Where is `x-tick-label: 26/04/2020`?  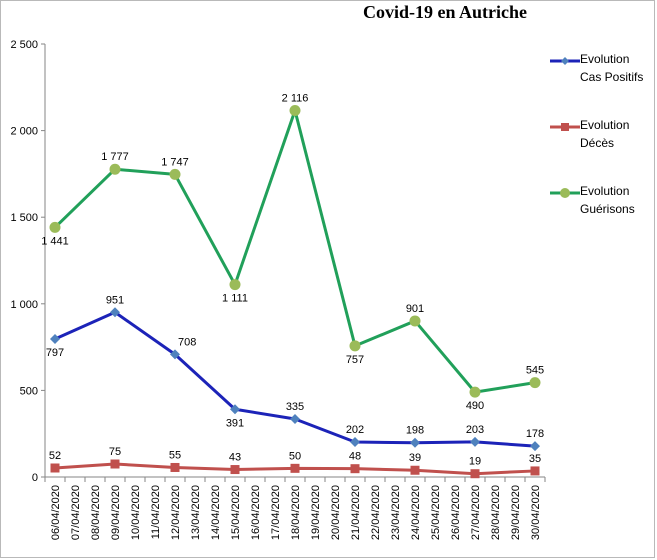
x-tick-label: 26/04/2020 is located at coordinates (456, 512).